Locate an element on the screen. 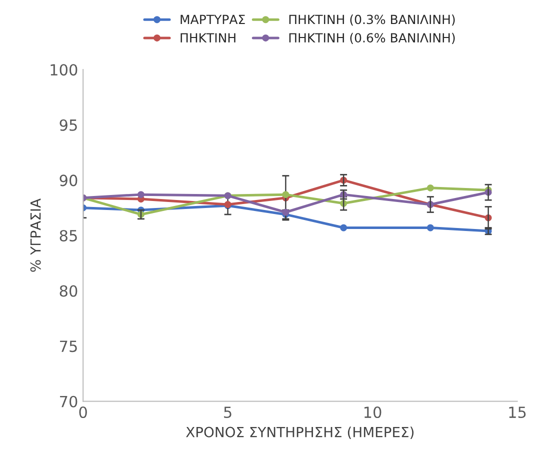  y-tick-label: 85 is located at coordinates (68, 236).